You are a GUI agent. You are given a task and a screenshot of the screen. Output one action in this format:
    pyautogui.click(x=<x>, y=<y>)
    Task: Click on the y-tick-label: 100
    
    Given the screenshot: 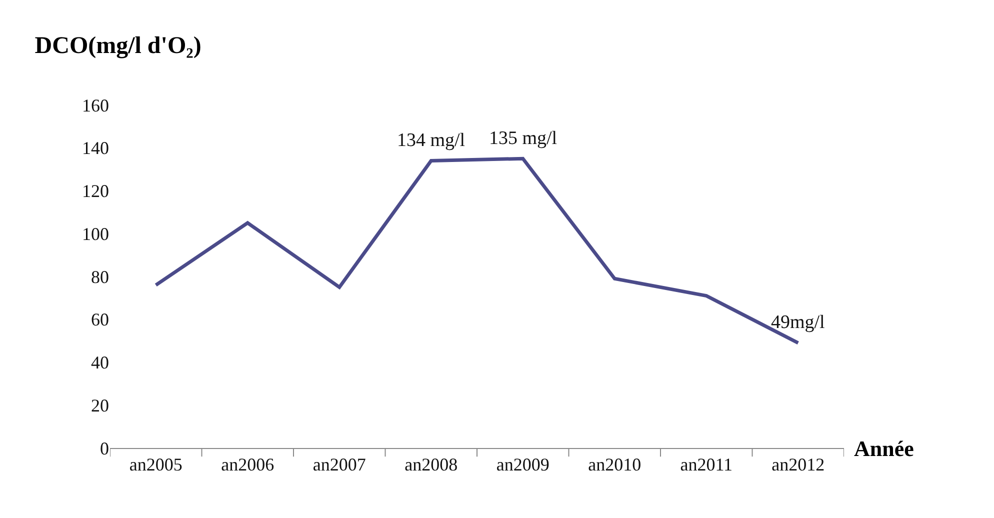 What is the action you would take?
    pyautogui.click(x=95, y=234)
    